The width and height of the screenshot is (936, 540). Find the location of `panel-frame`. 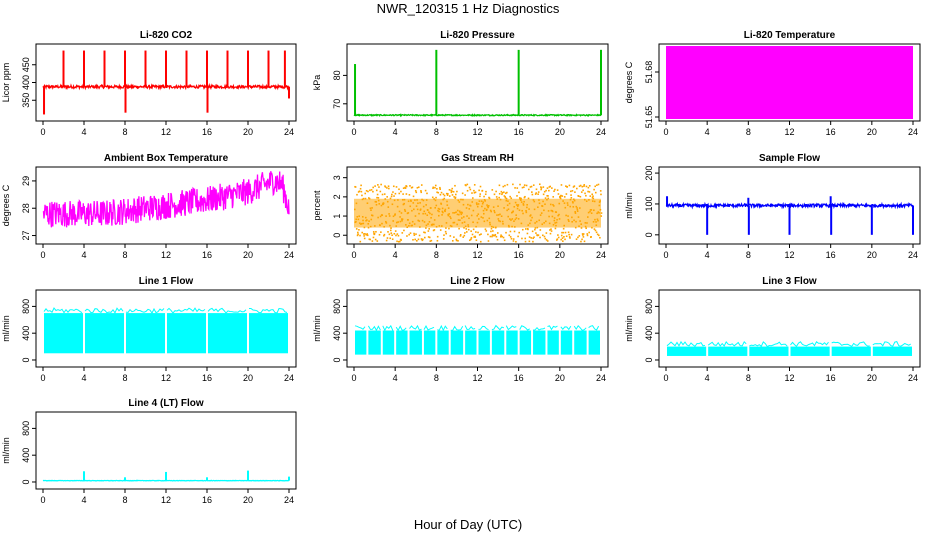

panel-frame is located at coordinates (477, 82).